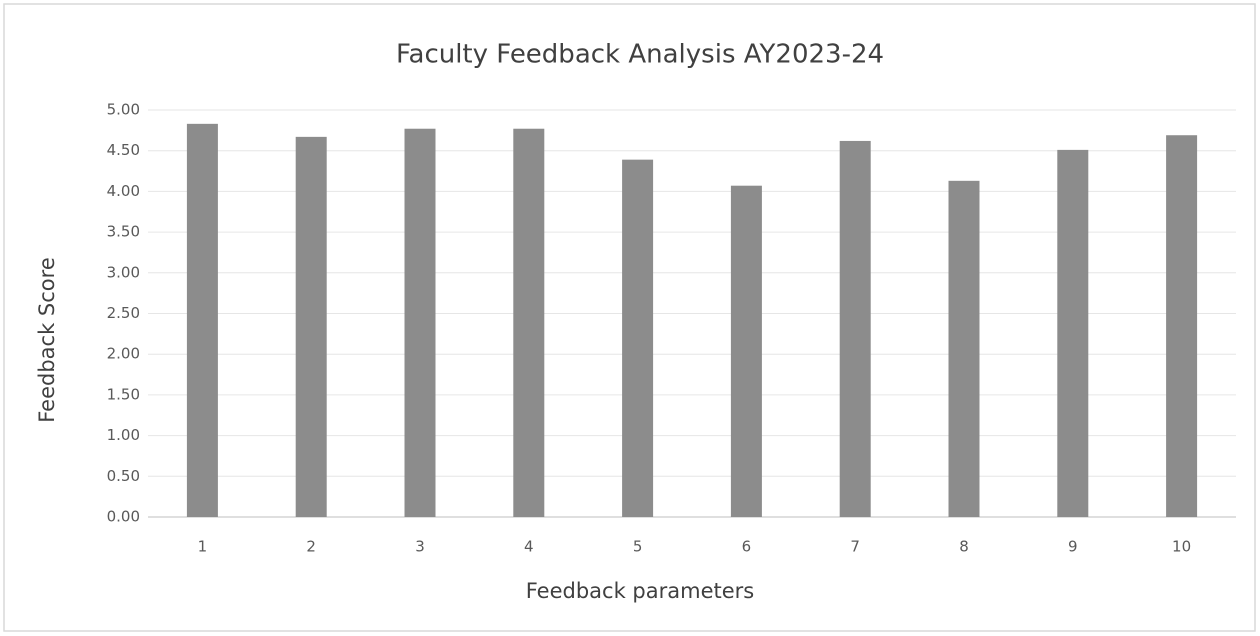 This screenshot has width=1260, height=636. I want to click on chart-title: Faculty Feedback Analysis AY2023-24, so click(640, 55).